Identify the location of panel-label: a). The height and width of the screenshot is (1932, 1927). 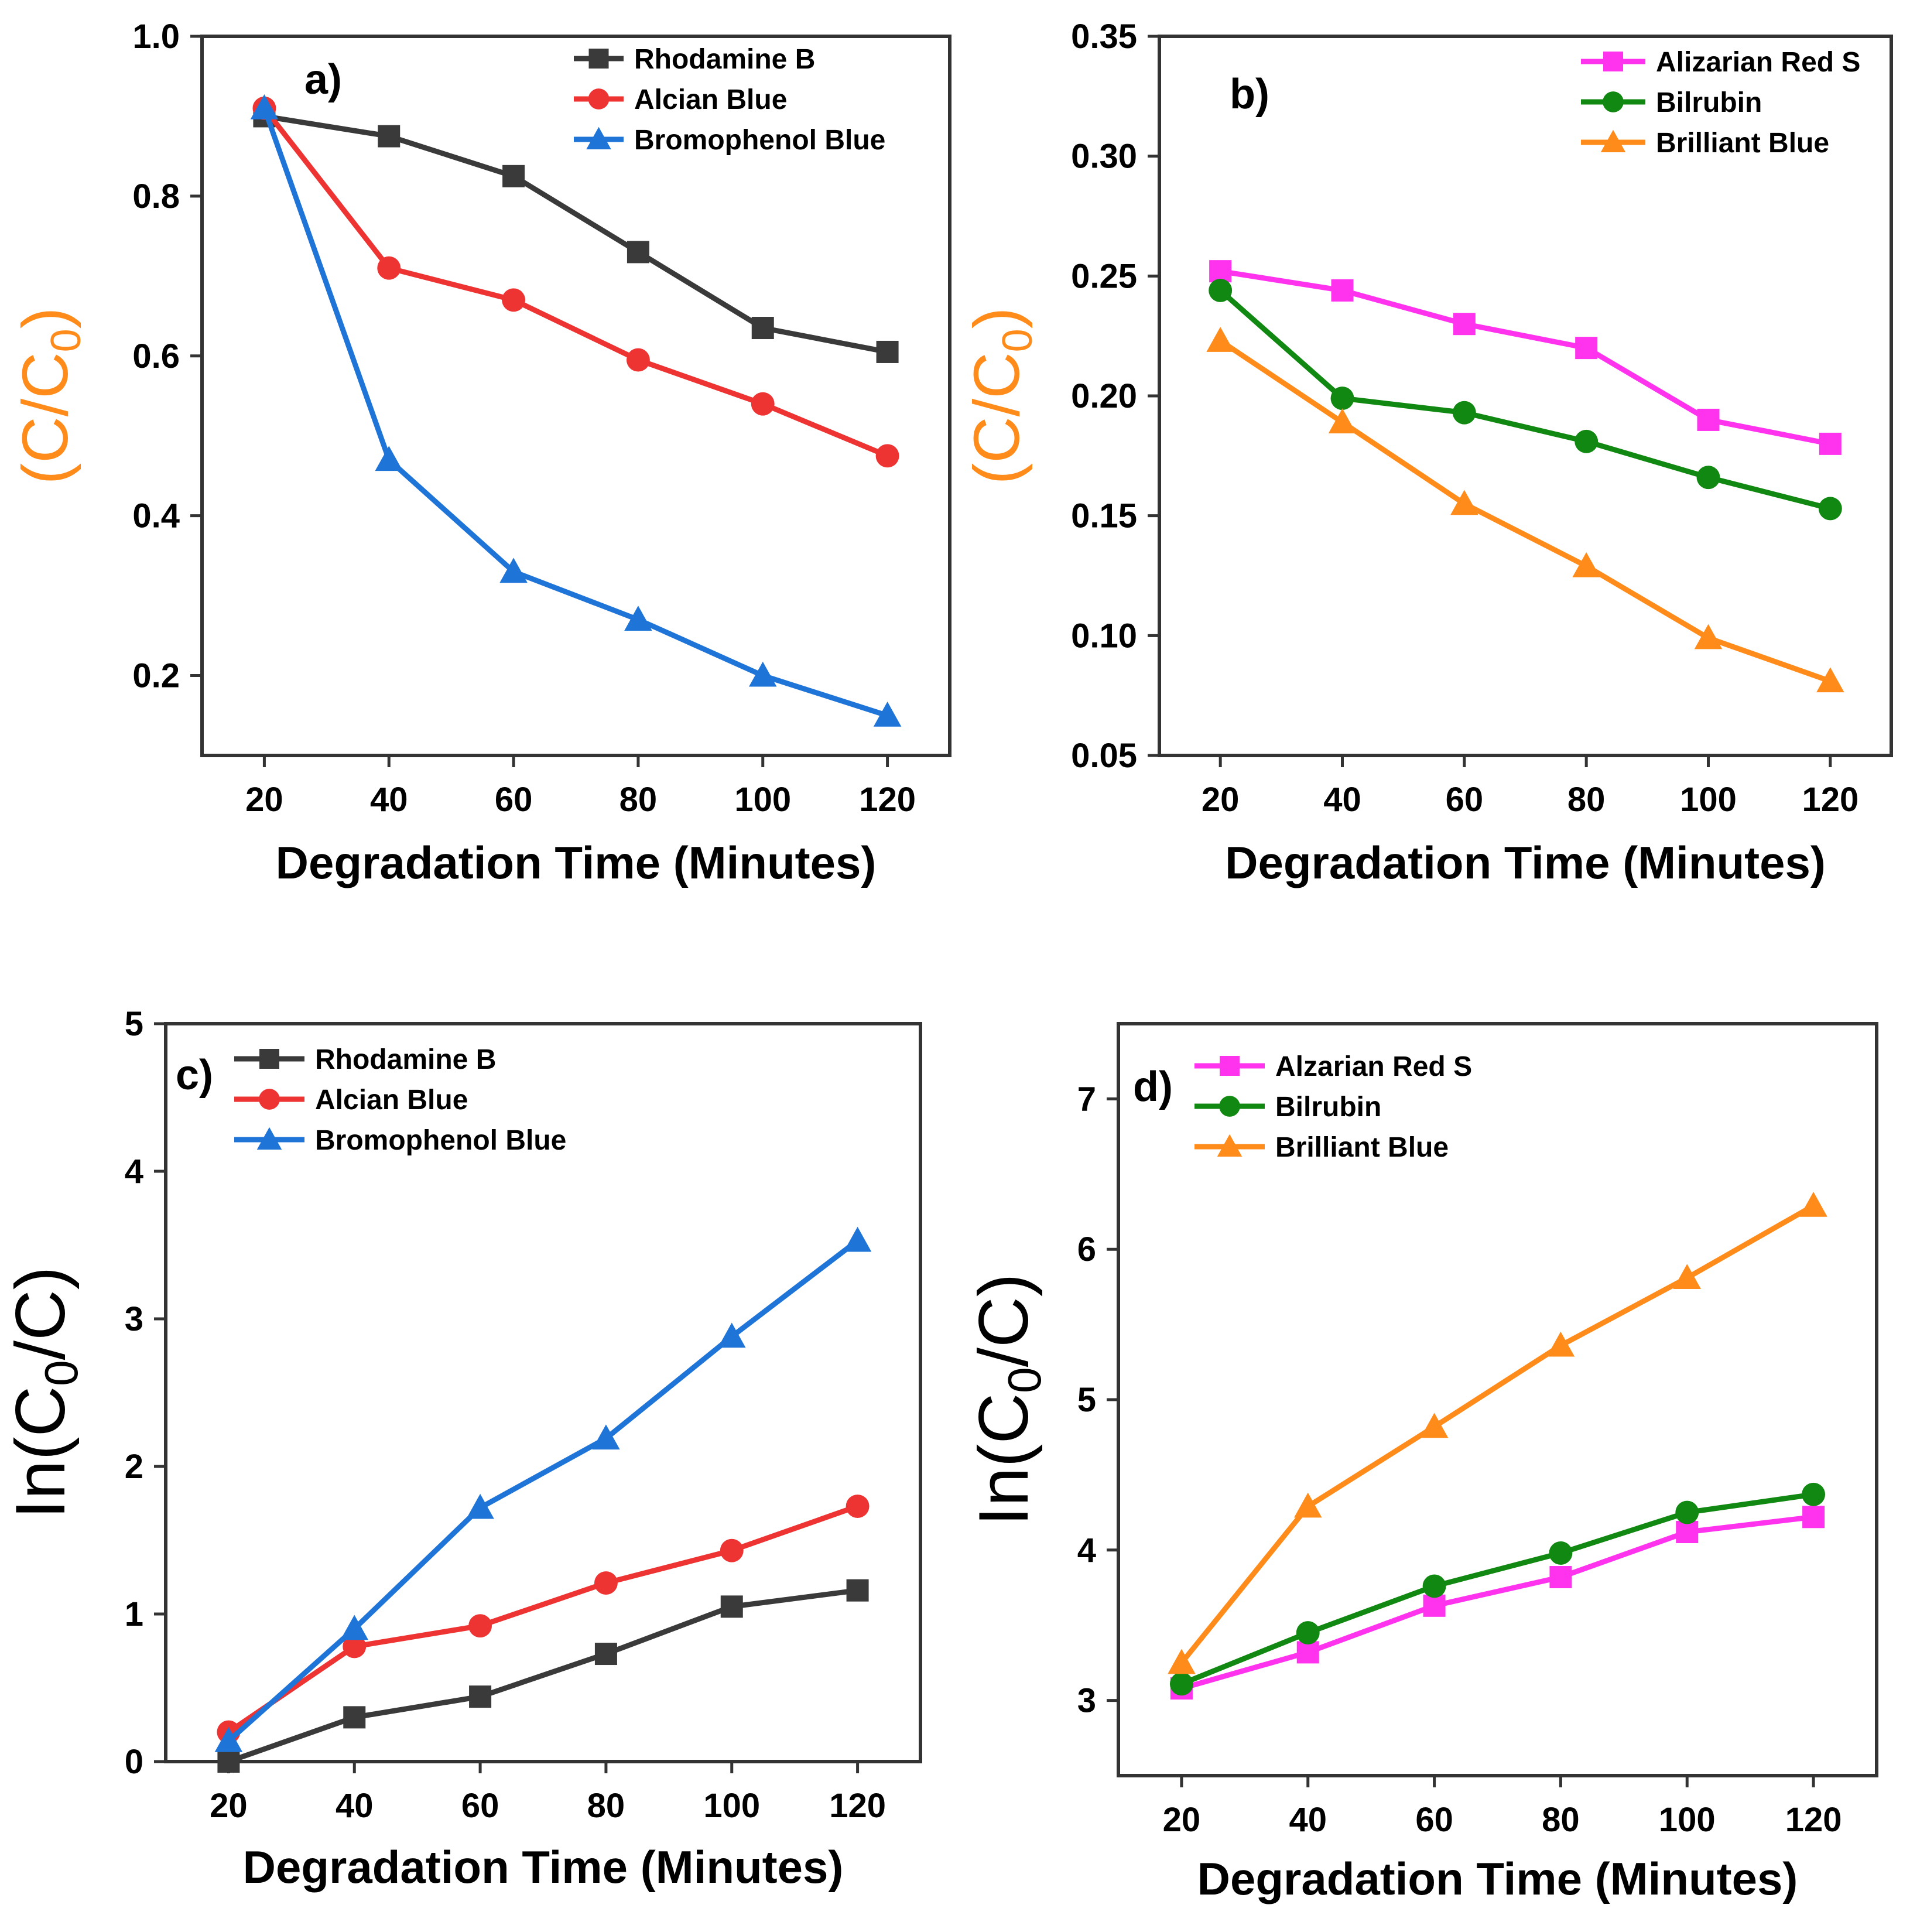
(323, 79).